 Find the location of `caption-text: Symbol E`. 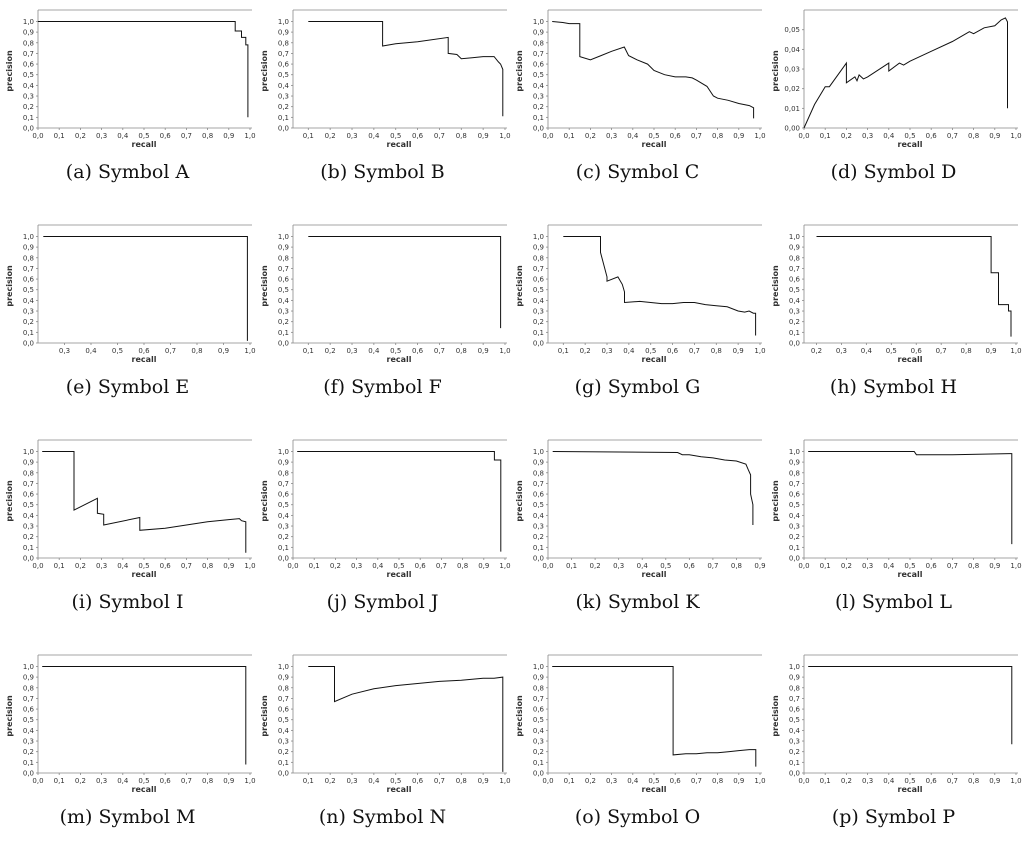

caption-text: Symbol E is located at coordinates (143, 387).